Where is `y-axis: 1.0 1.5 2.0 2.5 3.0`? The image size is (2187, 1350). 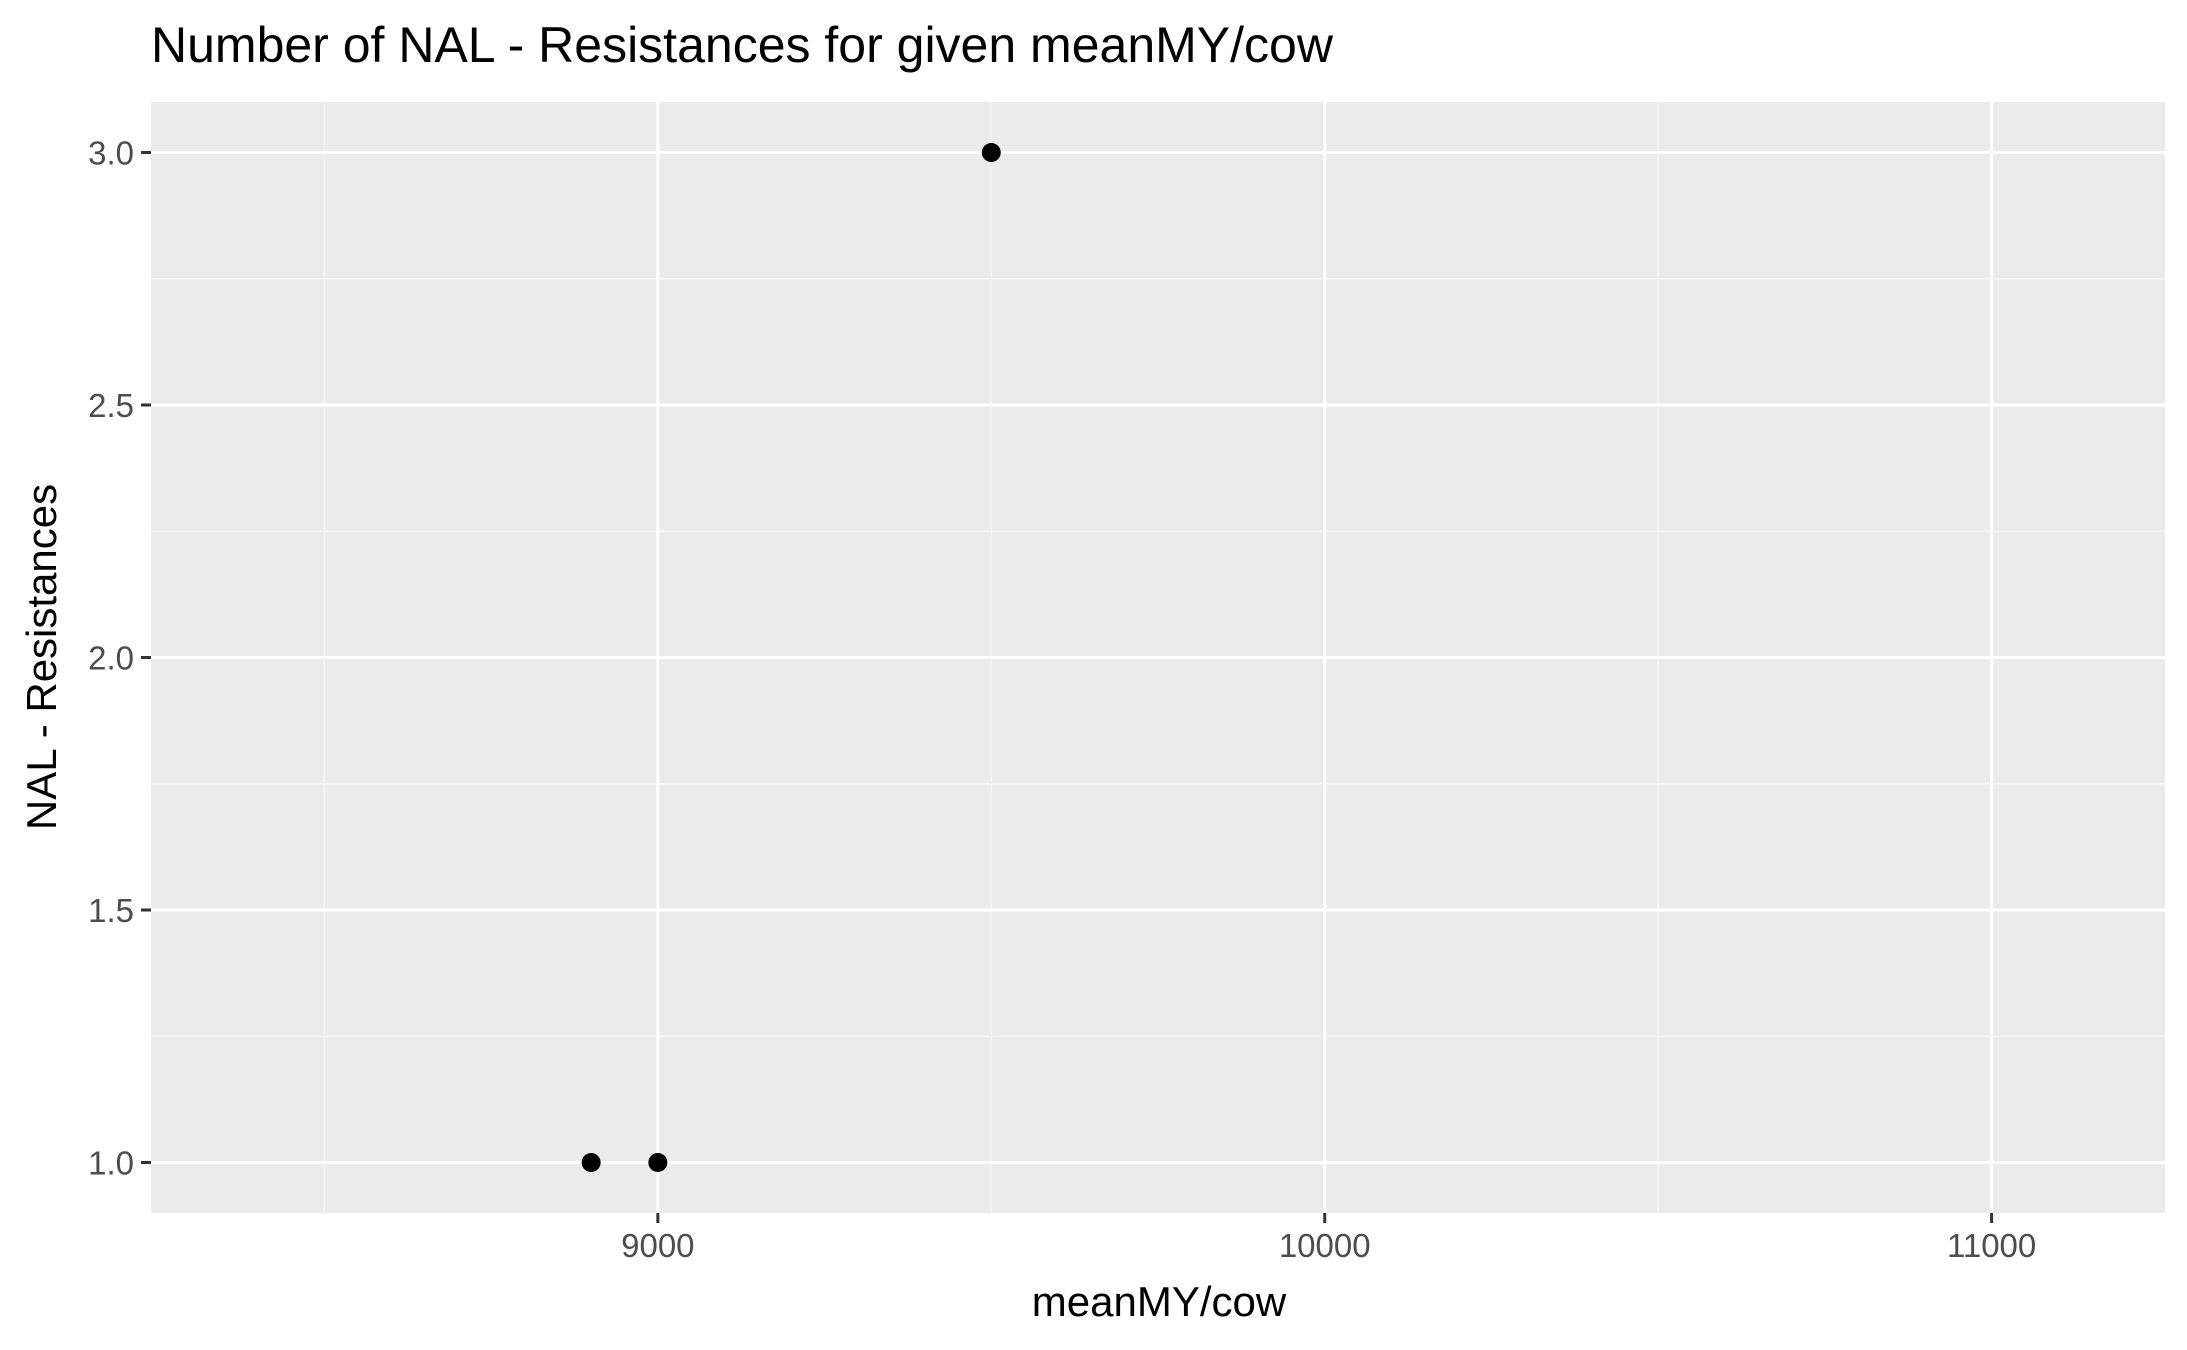
y-axis: 1.0 1.5 2.0 2.5 3.0 is located at coordinates (119, 658).